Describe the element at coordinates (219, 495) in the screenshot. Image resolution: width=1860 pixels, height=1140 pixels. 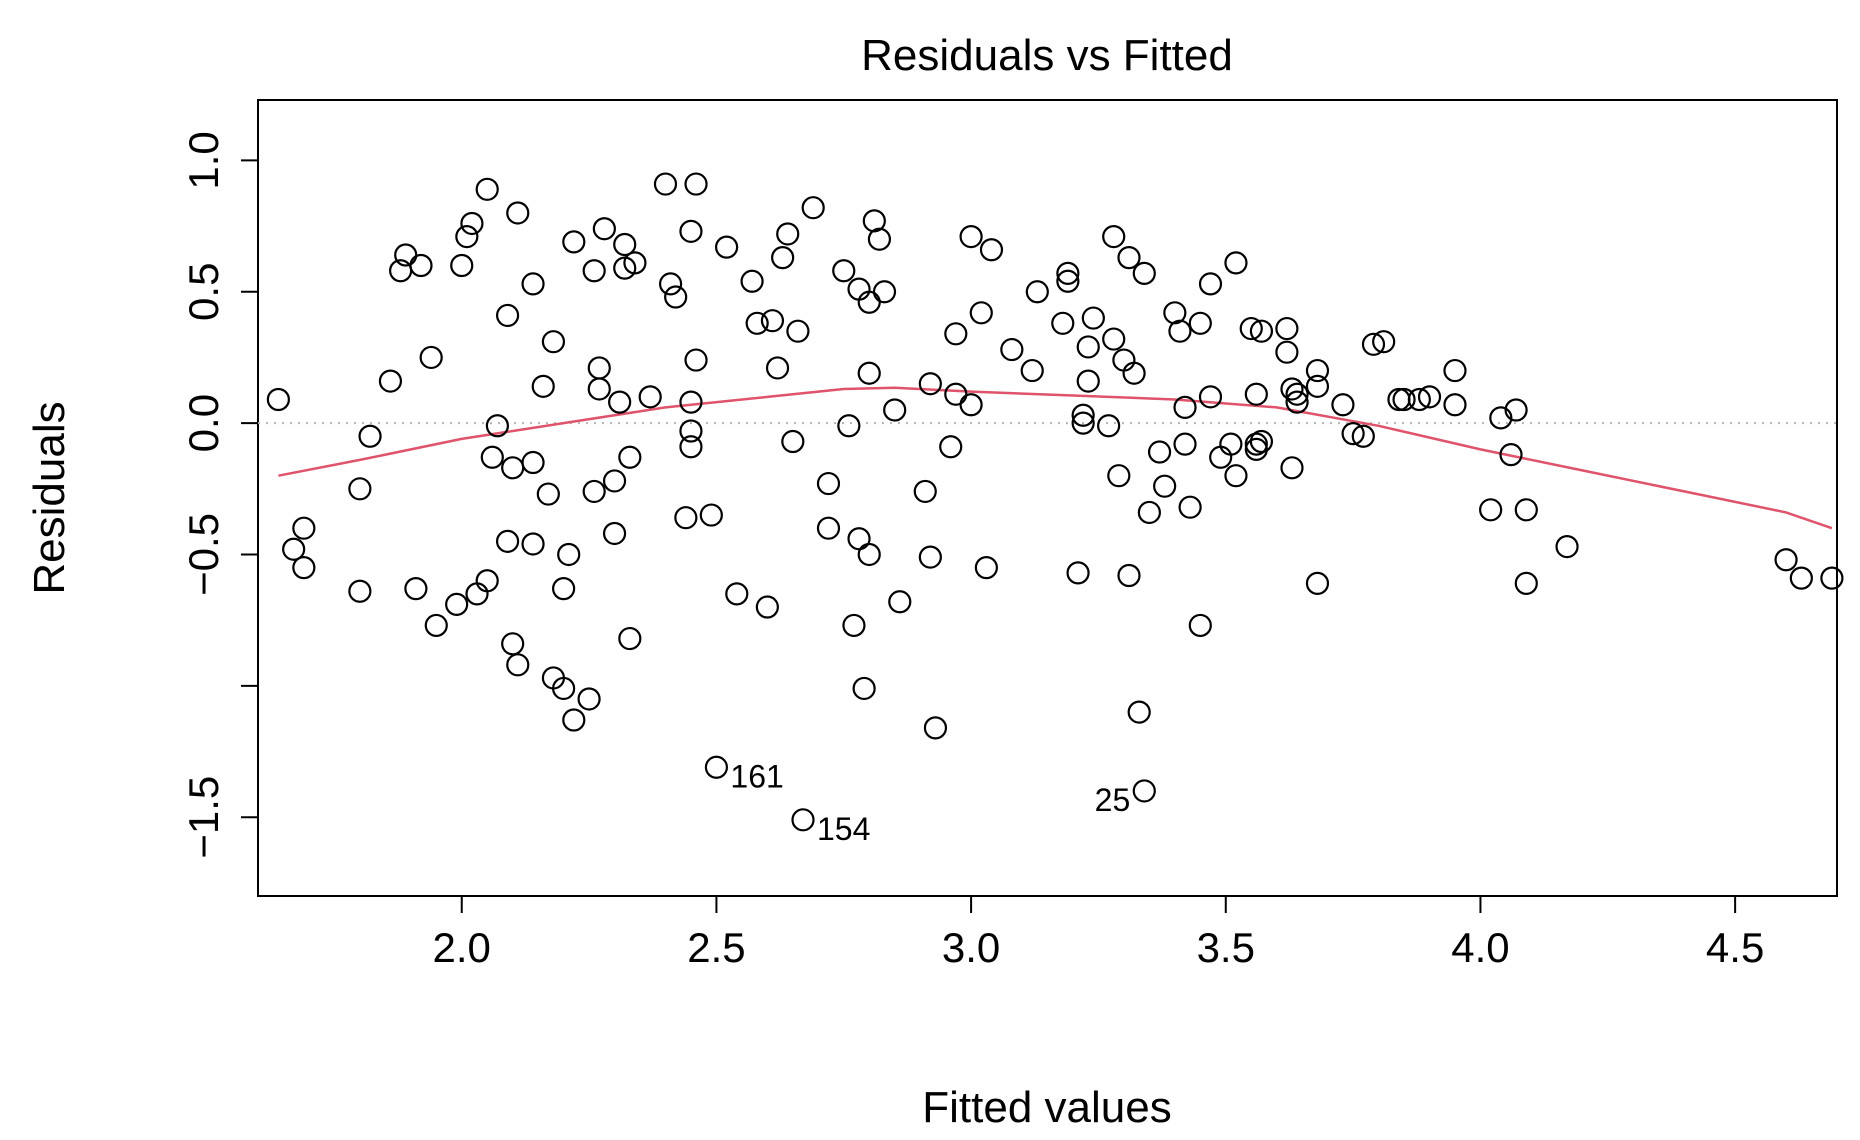
I see `y-axis: −1.5 −0.5 0.0 0.5 1.0` at that location.